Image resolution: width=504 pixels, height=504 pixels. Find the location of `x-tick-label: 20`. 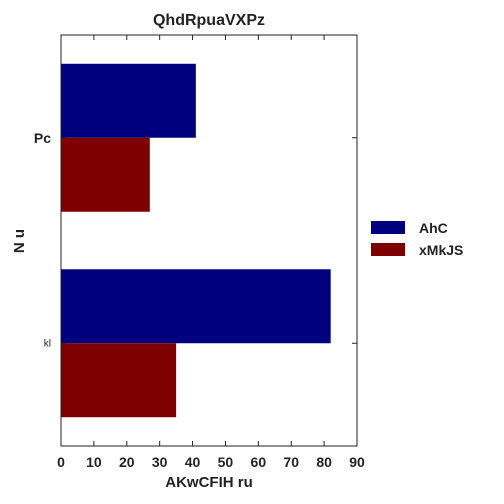

x-tick-label: 20 is located at coordinates (127, 462).